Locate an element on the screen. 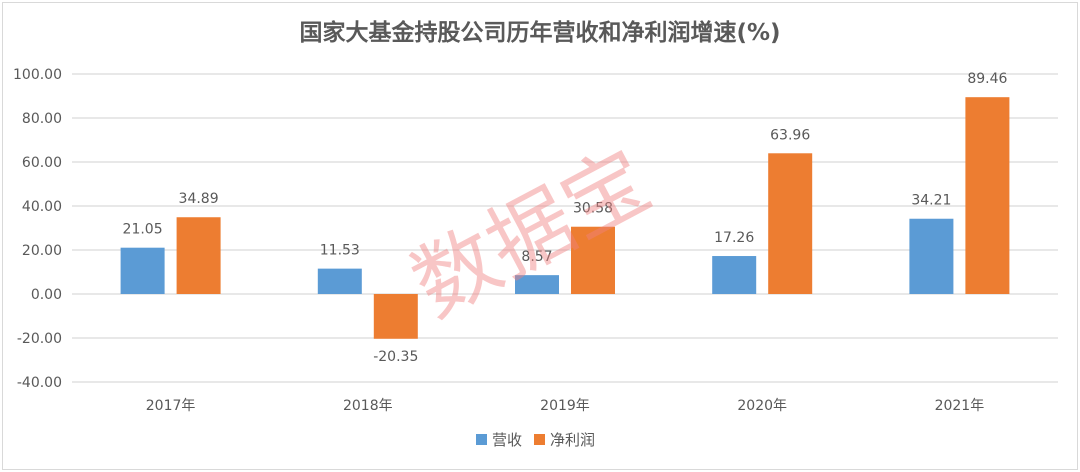 The height and width of the screenshot is (472, 1080). legend-label: 净利润 is located at coordinates (572, 440).